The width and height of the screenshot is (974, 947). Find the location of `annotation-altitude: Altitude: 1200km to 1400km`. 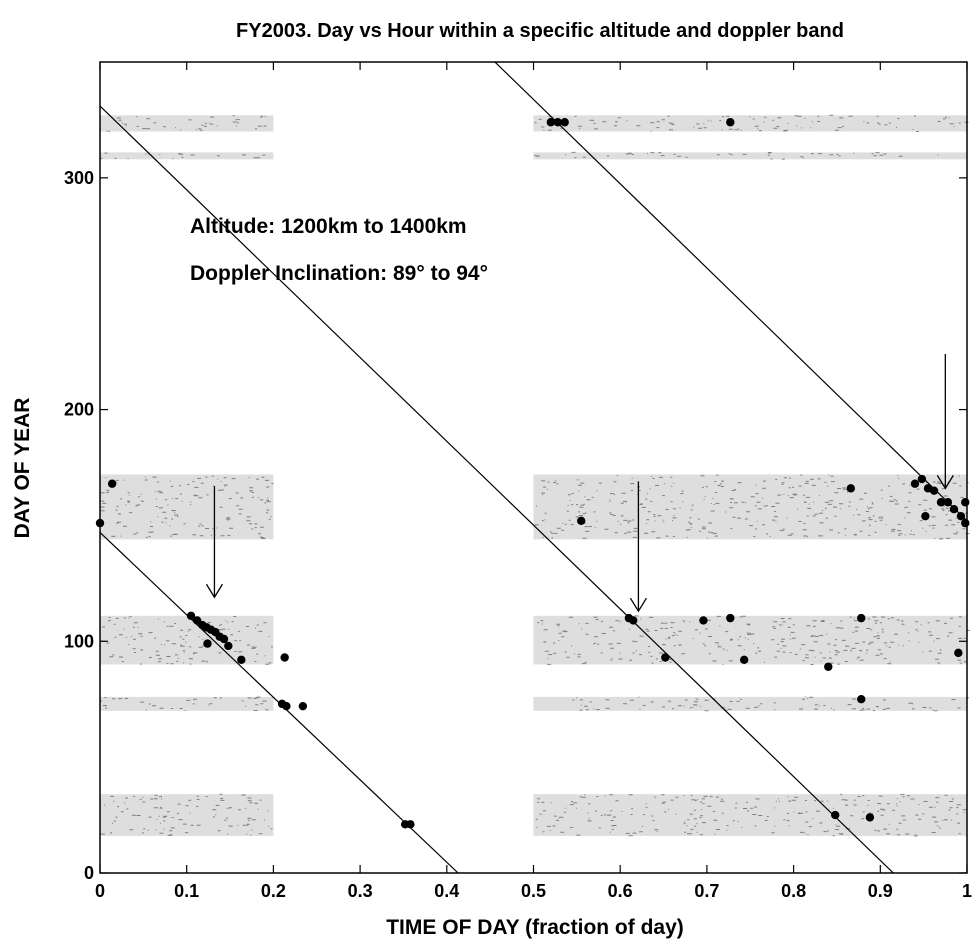

annotation-altitude: Altitude: 1200km to 1400km is located at coordinates (328, 226).